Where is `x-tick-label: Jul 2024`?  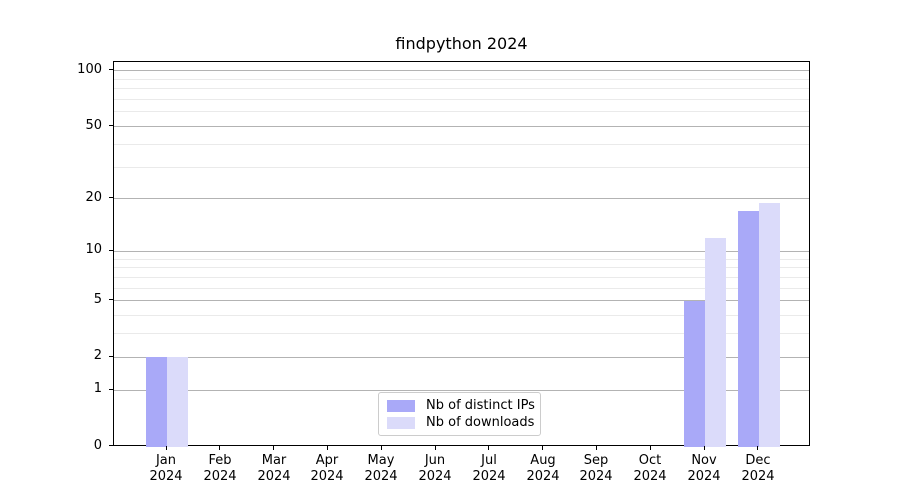 x-tick-label: Jul 2024 is located at coordinates (489, 469).